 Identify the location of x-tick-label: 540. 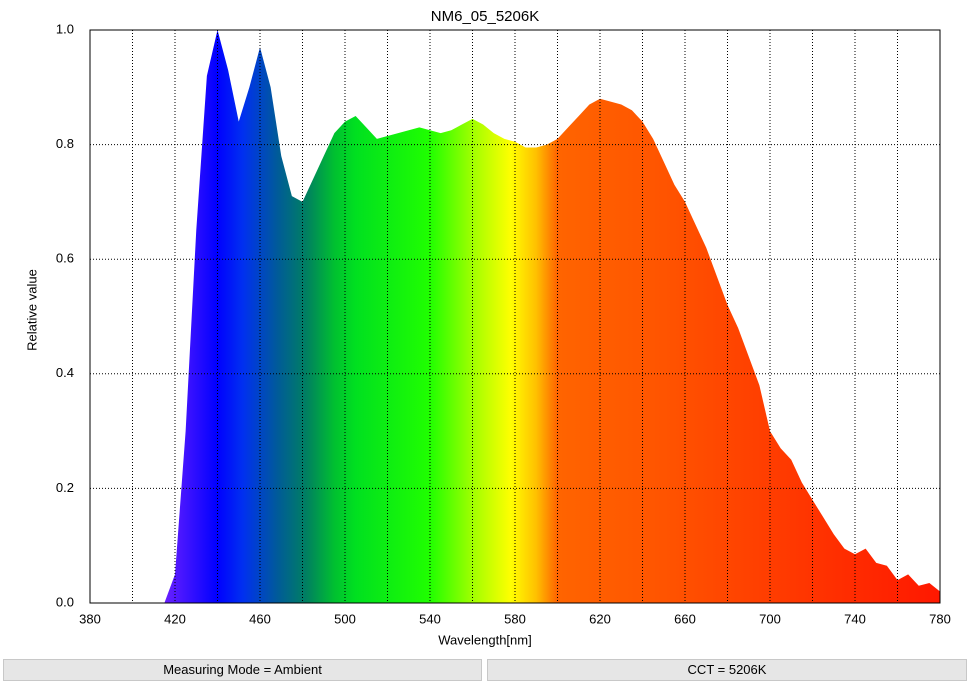
(430, 618).